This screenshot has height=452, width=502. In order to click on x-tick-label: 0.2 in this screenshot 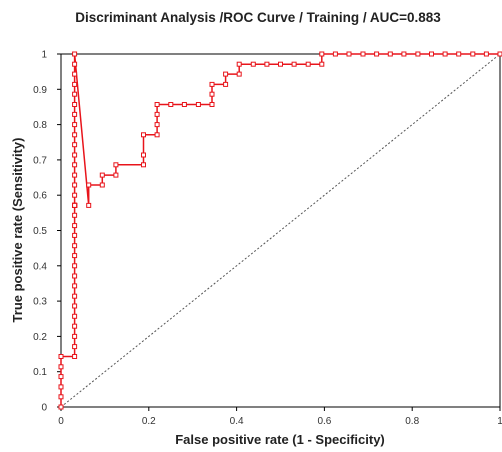, I will do `click(149, 421)`.